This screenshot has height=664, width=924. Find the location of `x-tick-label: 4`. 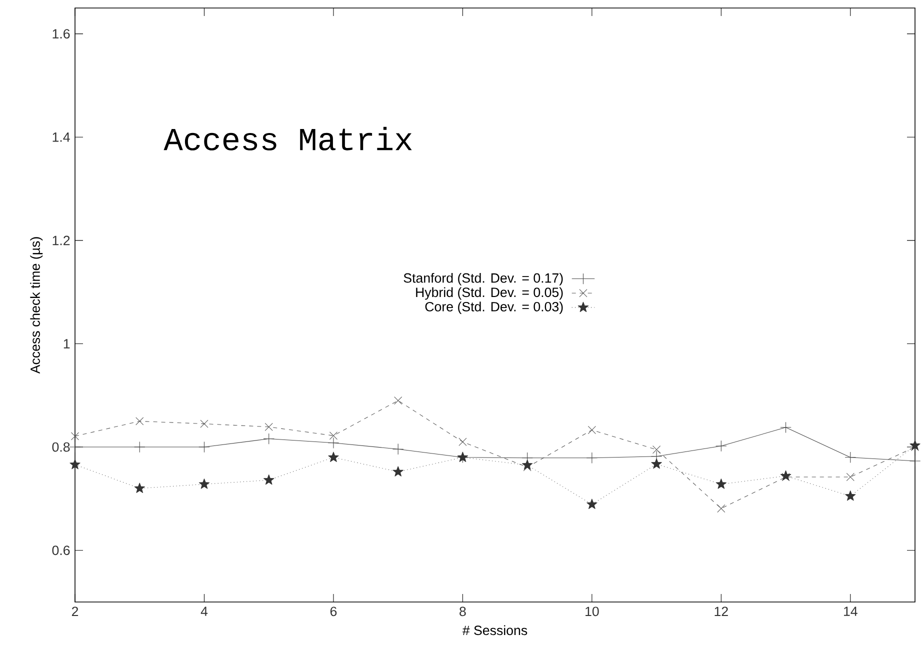

x-tick-label: 4 is located at coordinates (204, 611).